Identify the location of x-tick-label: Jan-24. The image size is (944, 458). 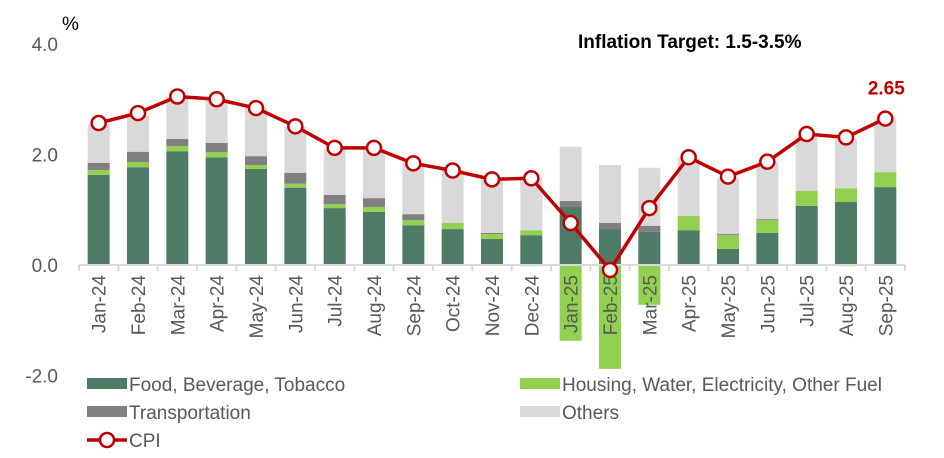
(100, 304).